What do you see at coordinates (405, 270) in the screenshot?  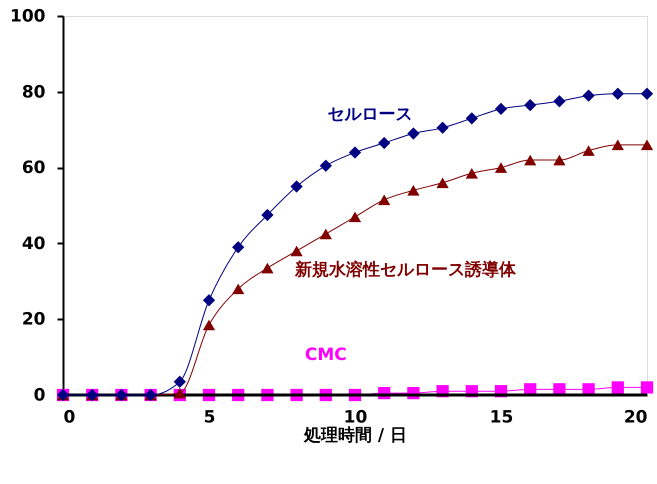 I see `series-label: 新規水溶性セルロース誘導体` at bounding box center [405, 270].